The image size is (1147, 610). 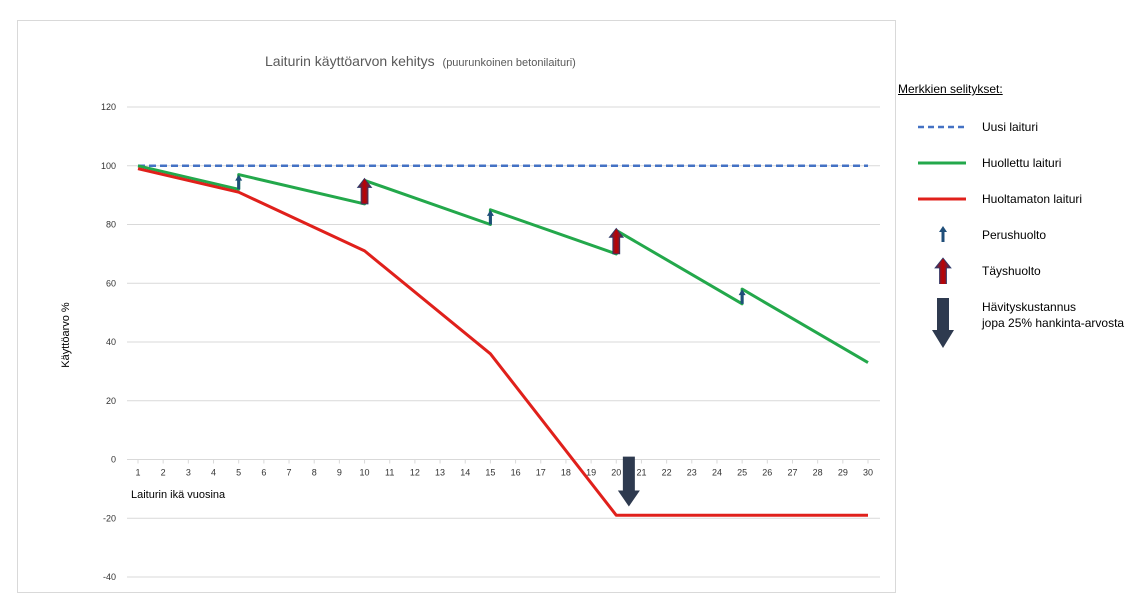 I want to click on y-tick-label: 40, so click(x=111, y=342).